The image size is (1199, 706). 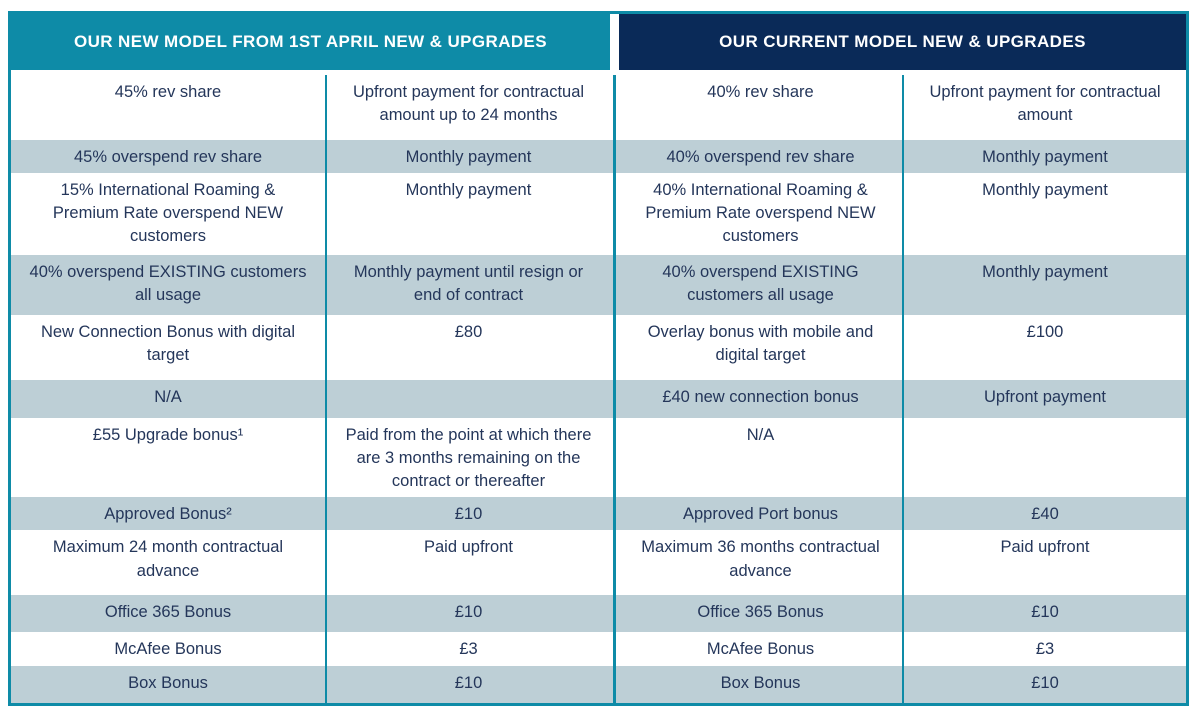 I want to click on current-model-header: OUR CURRENT MODEL NEW & UPGRADES, so click(x=902, y=42).